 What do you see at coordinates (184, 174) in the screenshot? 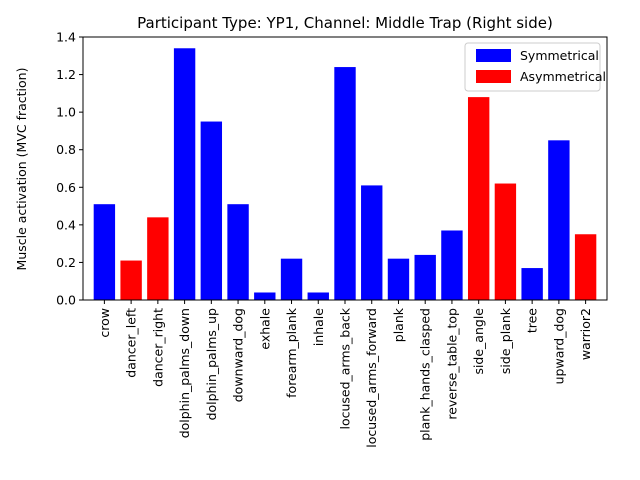
I see `bar-dolphin-palms-down` at bounding box center [184, 174].